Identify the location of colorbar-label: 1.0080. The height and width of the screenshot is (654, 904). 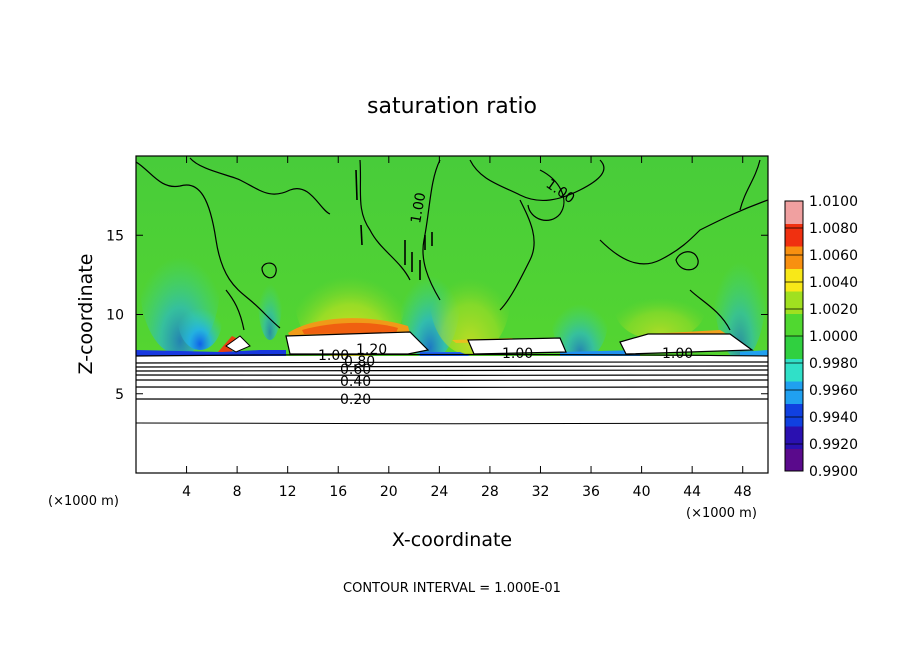
(833, 229).